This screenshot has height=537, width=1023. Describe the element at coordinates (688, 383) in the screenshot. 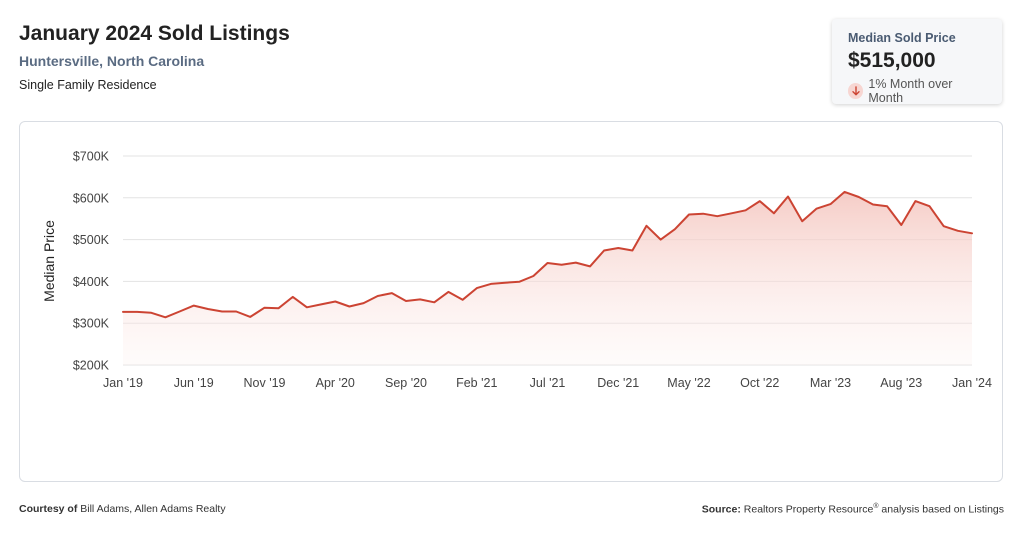

I see `x-tick-label: May '22` at that location.